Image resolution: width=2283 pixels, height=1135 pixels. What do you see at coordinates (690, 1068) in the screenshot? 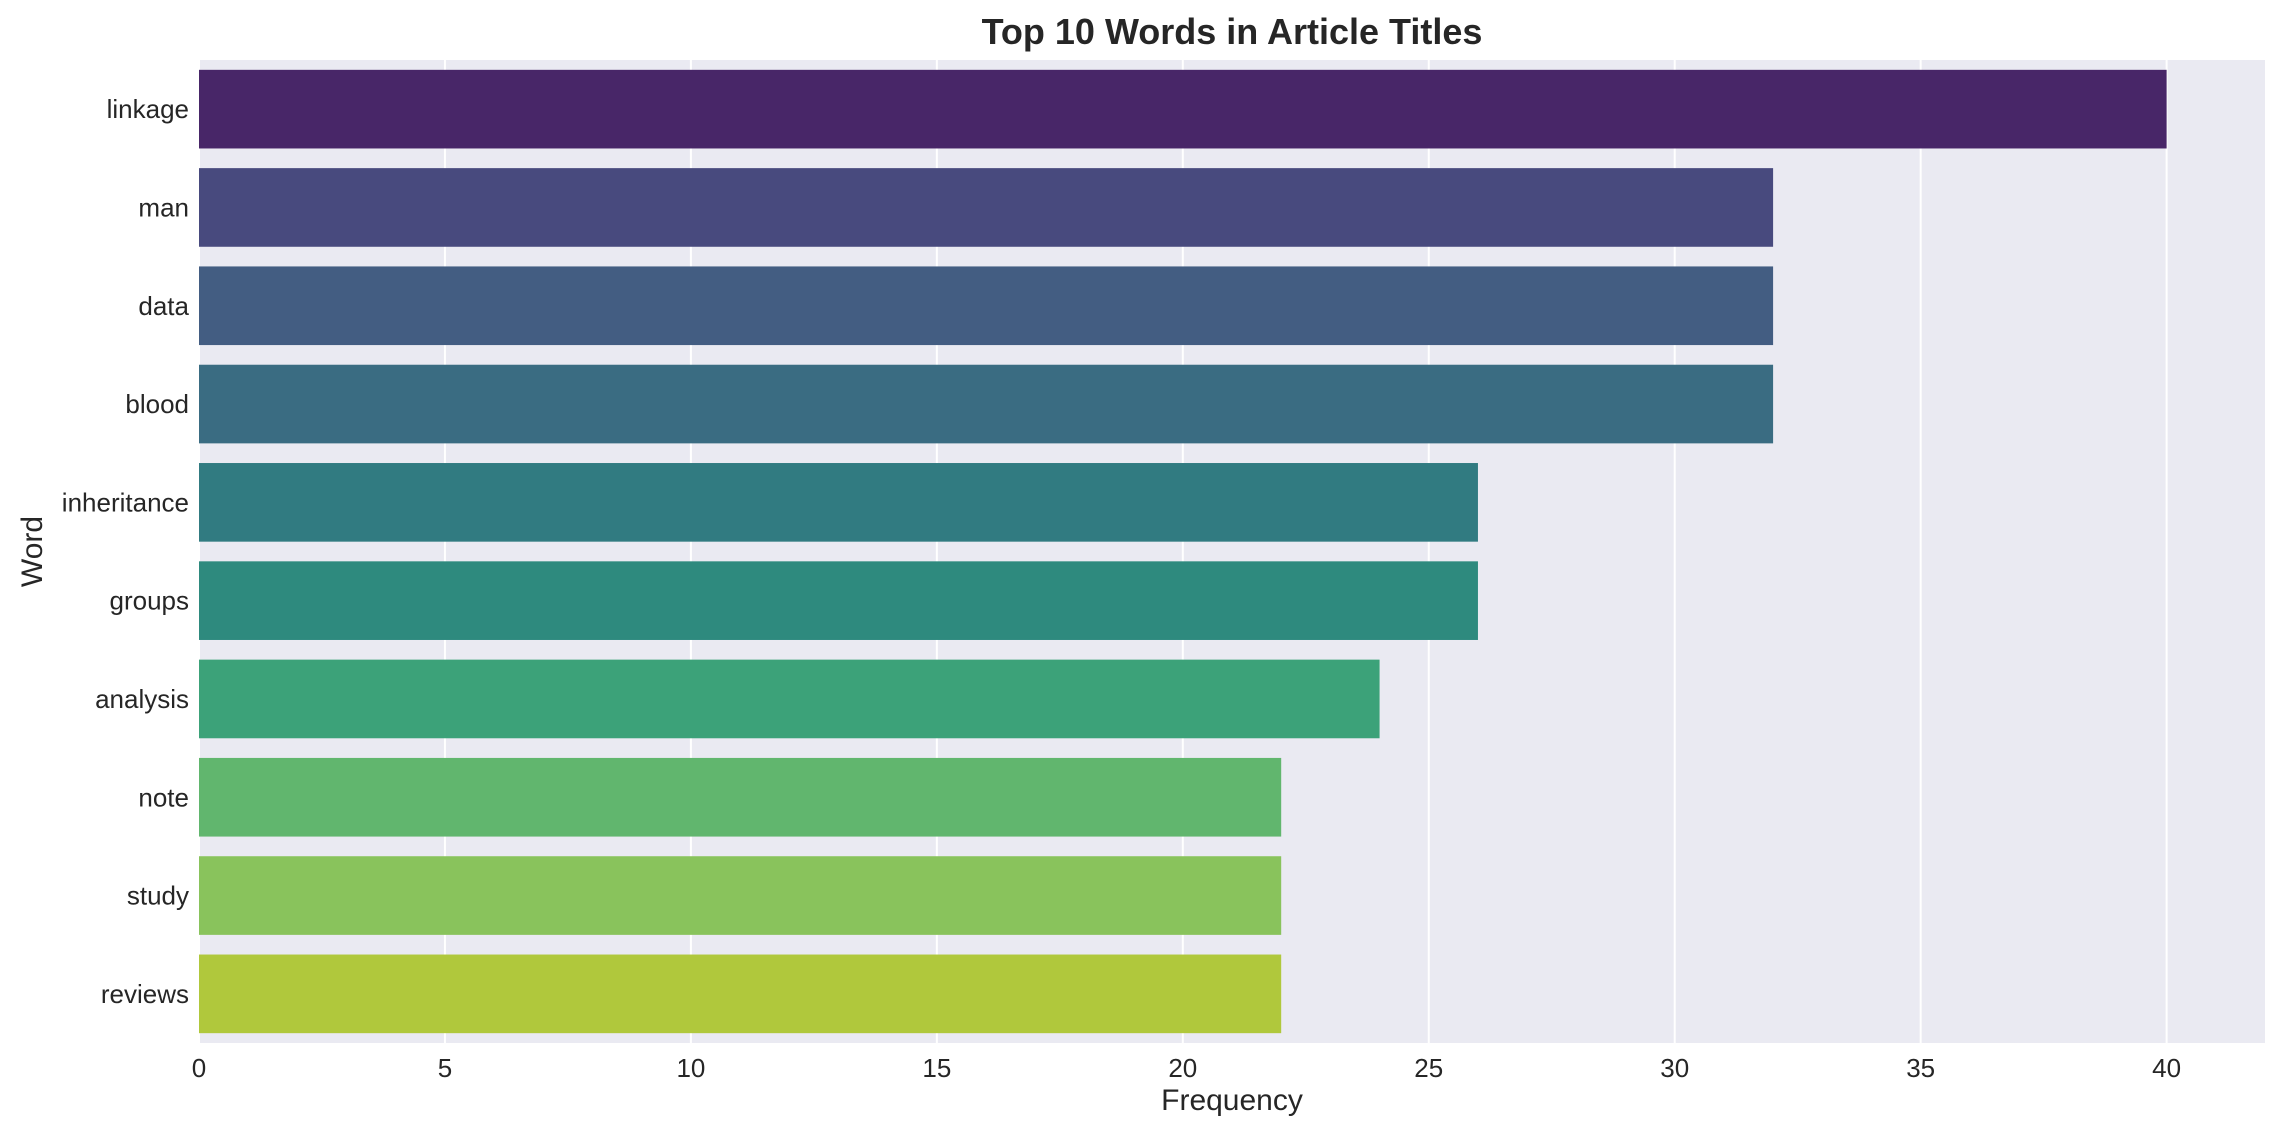
I see `x-tick-label: 10` at bounding box center [690, 1068].